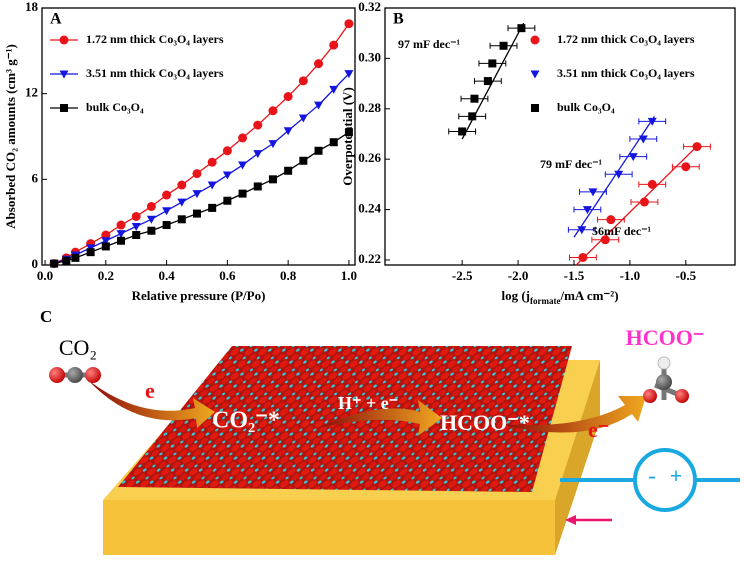 This screenshot has width=744, height=563. I want to click on annotation: 56mF dec⁻¹, so click(622, 231).